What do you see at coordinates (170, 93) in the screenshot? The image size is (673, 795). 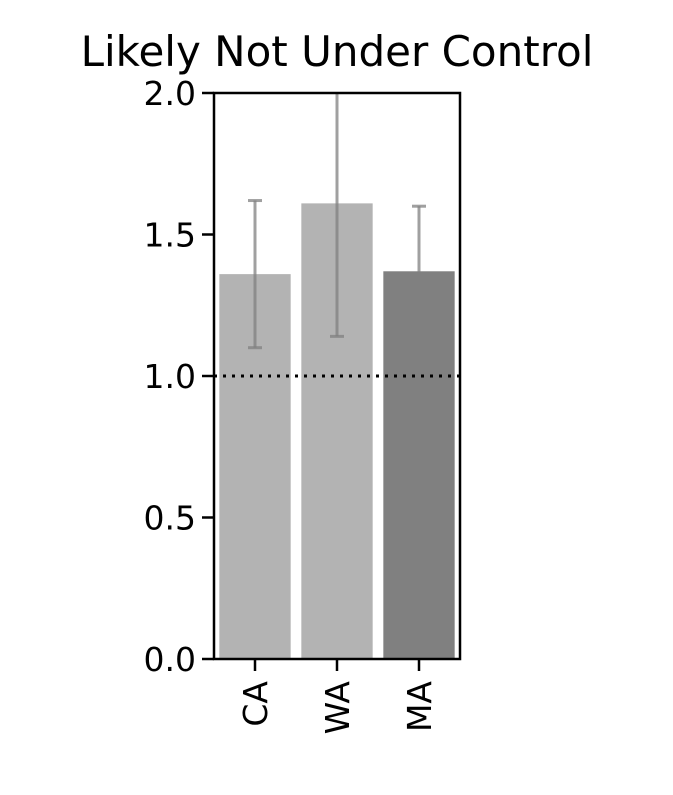 I see `y-tick-label: 2.0` at bounding box center [170, 93].